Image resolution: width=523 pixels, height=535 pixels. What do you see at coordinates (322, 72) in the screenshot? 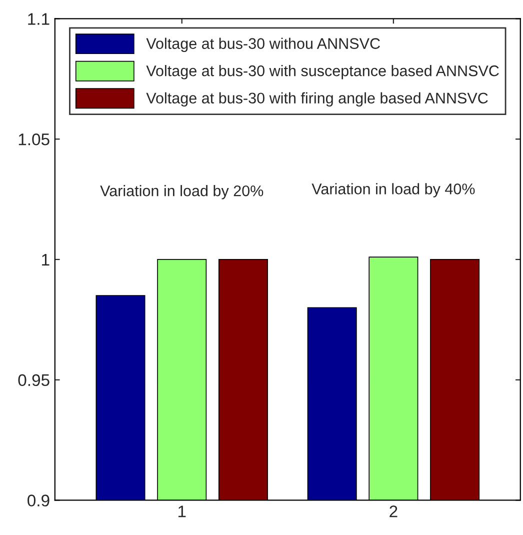
I see `legend-label: Voltage at bus-30 with susceptance based ANNSVC` at bounding box center [322, 72].